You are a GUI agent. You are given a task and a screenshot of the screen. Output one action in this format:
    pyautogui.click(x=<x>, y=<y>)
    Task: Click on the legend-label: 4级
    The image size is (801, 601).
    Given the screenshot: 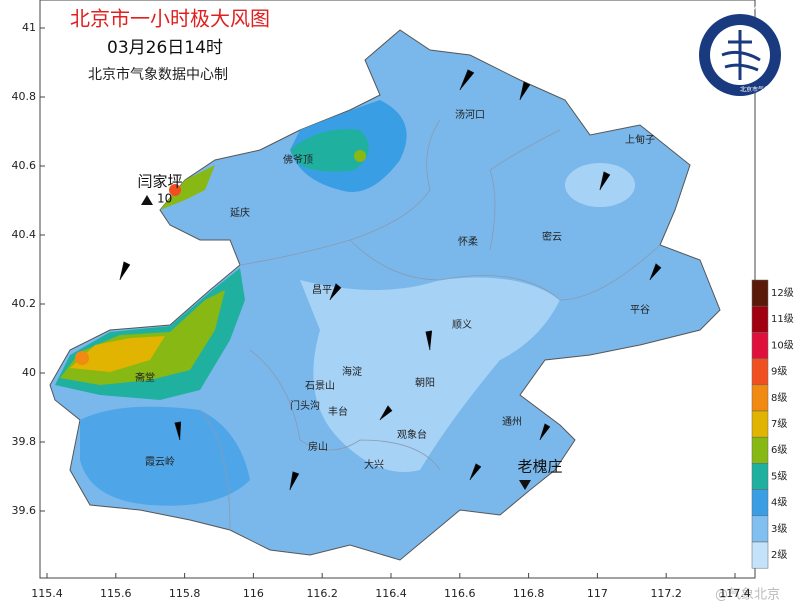 What is the action you would take?
    pyautogui.click(x=779, y=503)
    